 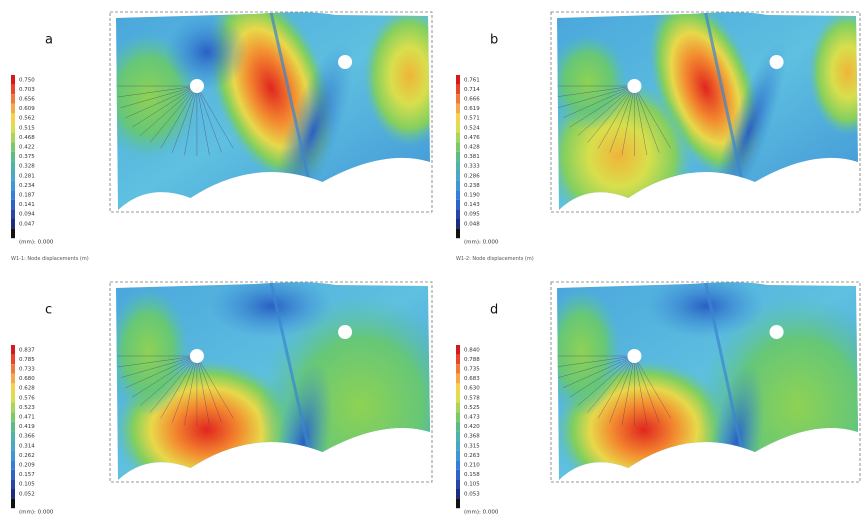 I want to click on legend-value: 0.630, so click(x=472, y=389).